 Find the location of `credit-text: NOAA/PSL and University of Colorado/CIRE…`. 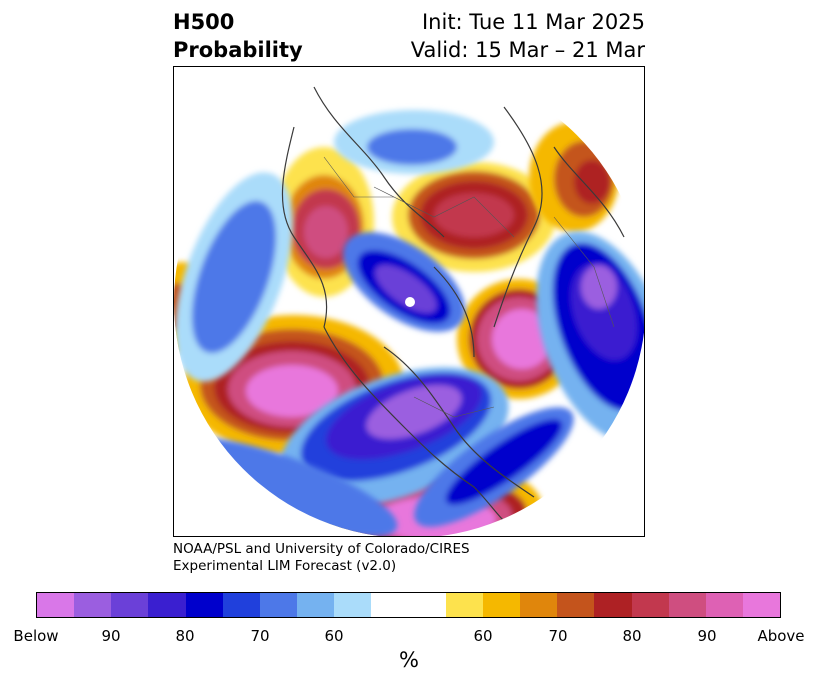

credit-text: NOAA/PSL and University of Colorado/CIRE… is located at coordinates (321, 558).